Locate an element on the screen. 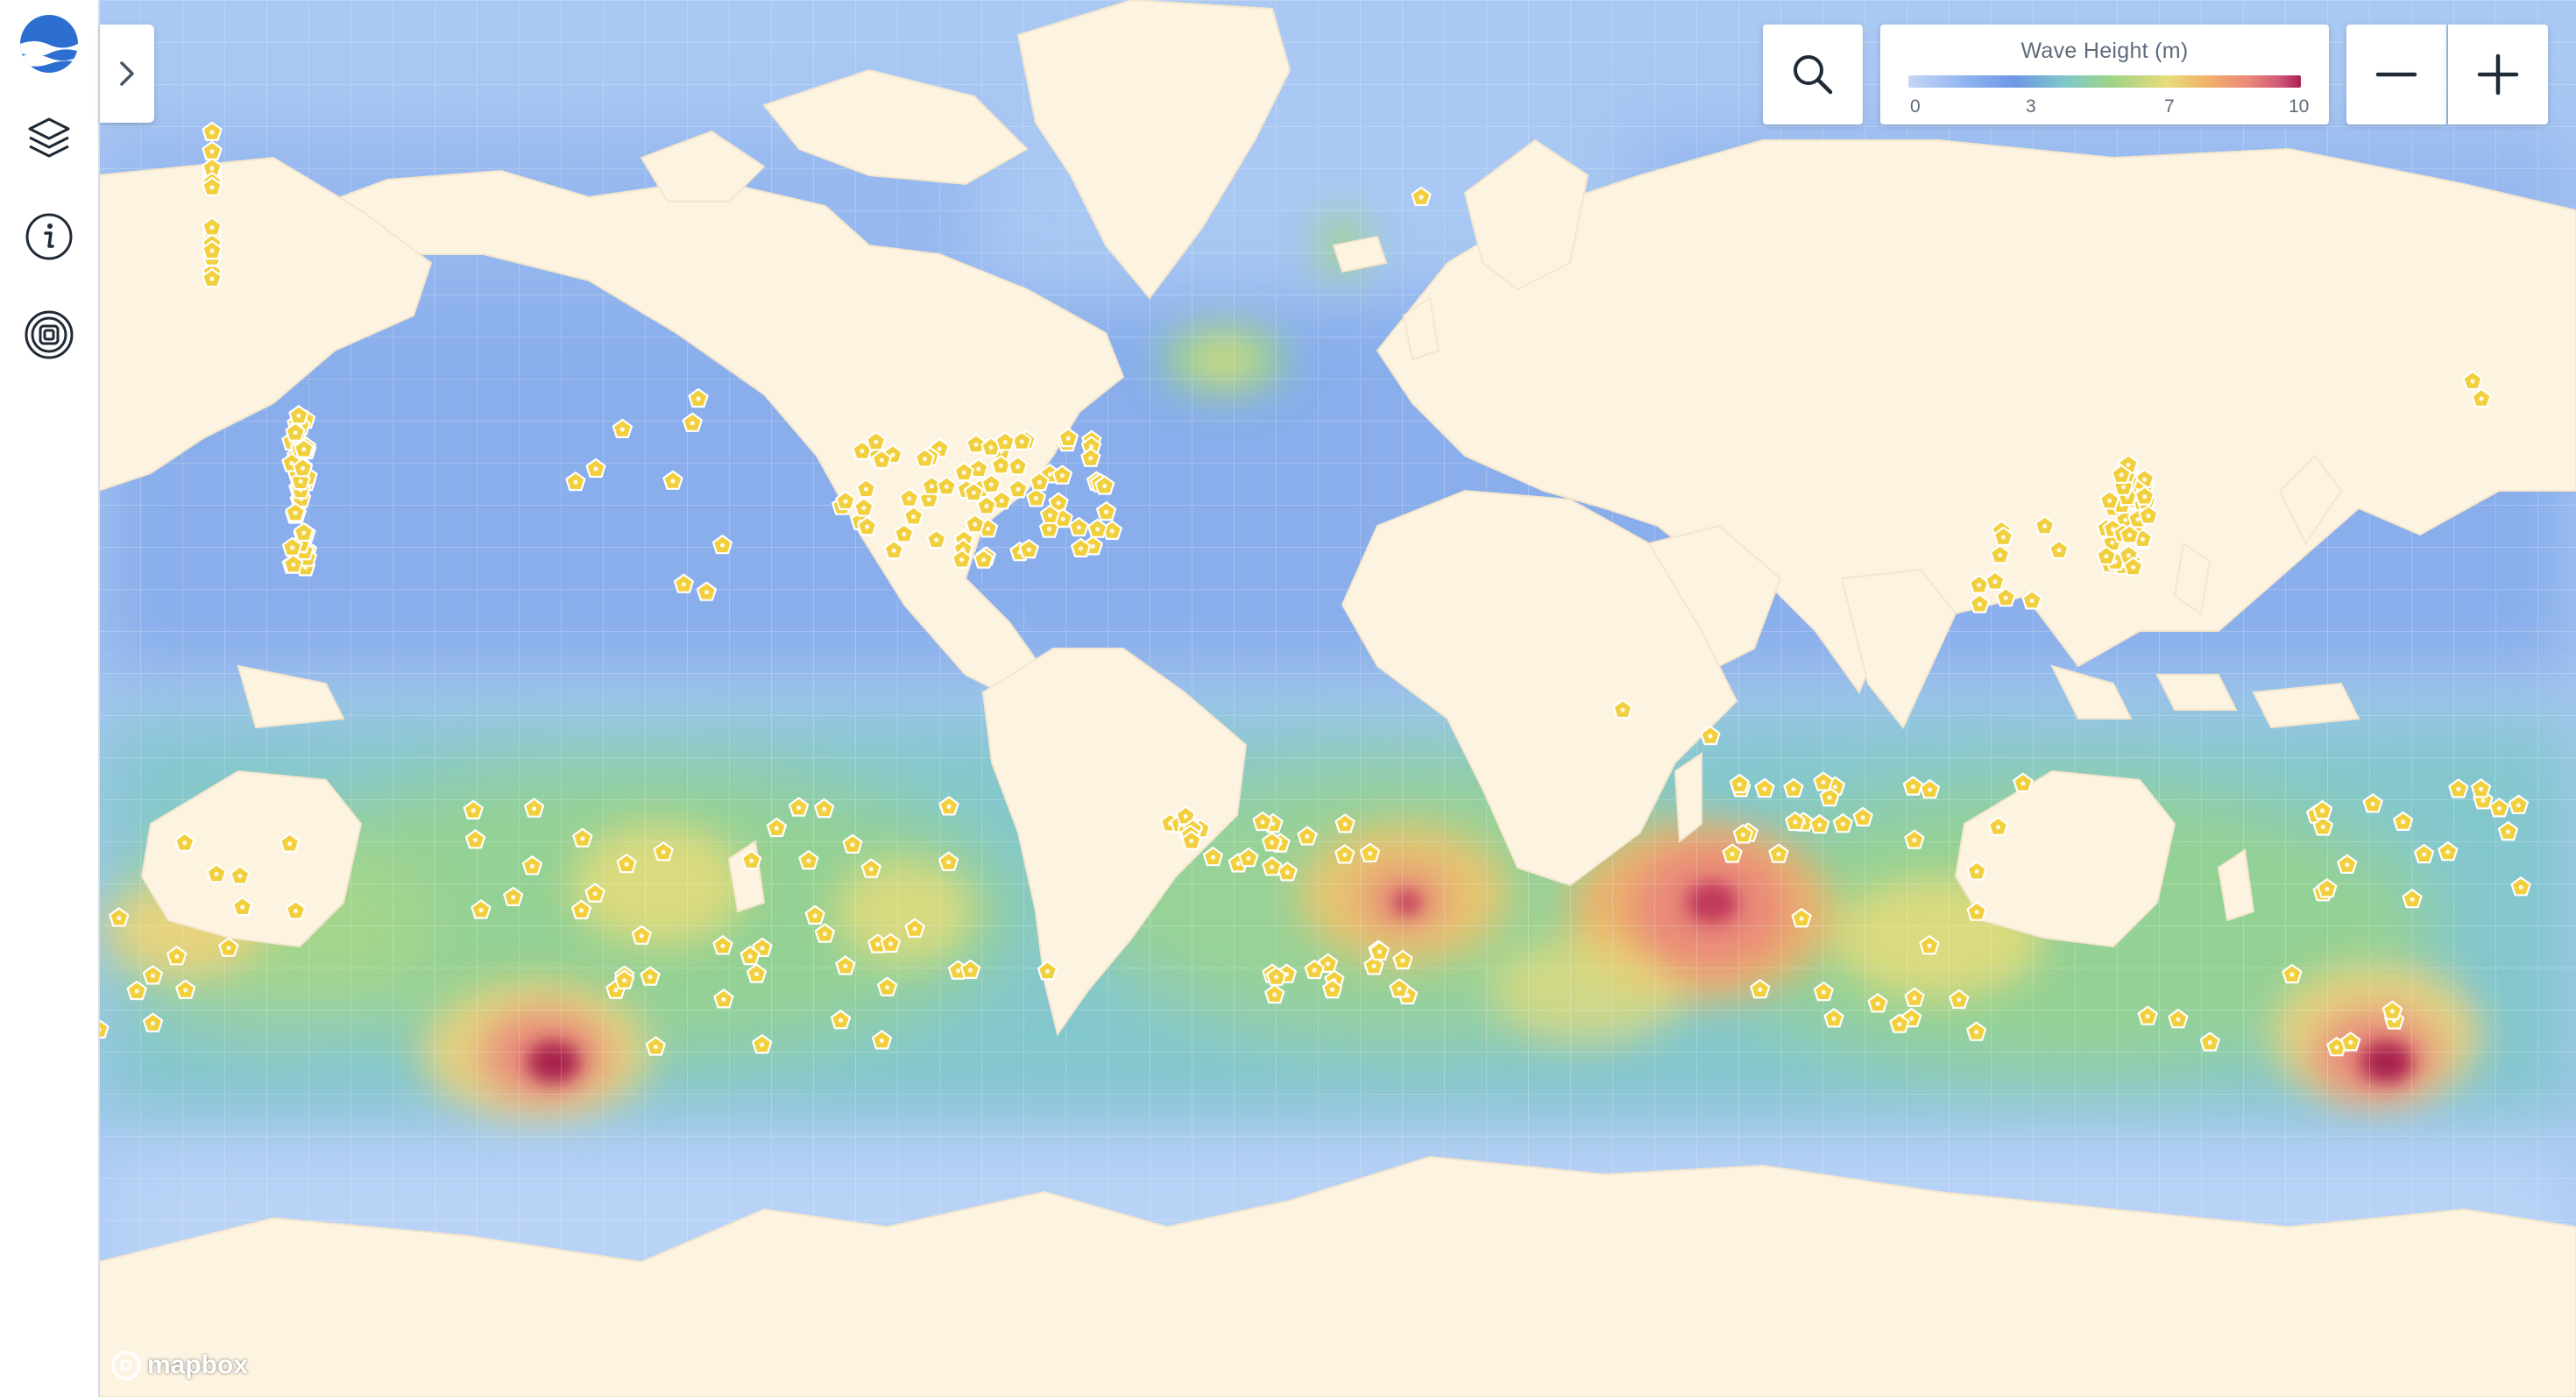 This screenshot has width=2576, height=1397. layers-button is located at coordinates (49, 138).